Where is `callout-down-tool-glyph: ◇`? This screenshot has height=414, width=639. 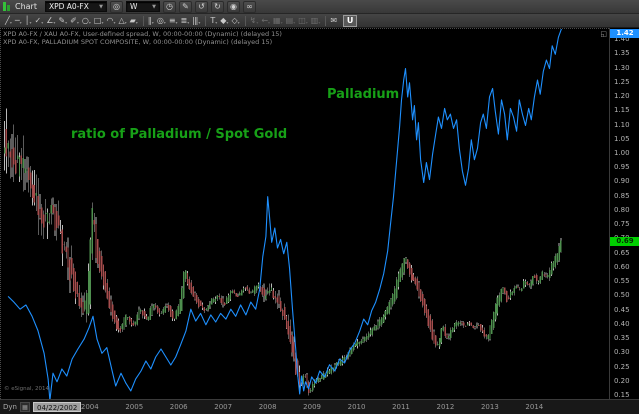 callout-down-tool-glyph: ◇ is located at coordinates (234, 20).